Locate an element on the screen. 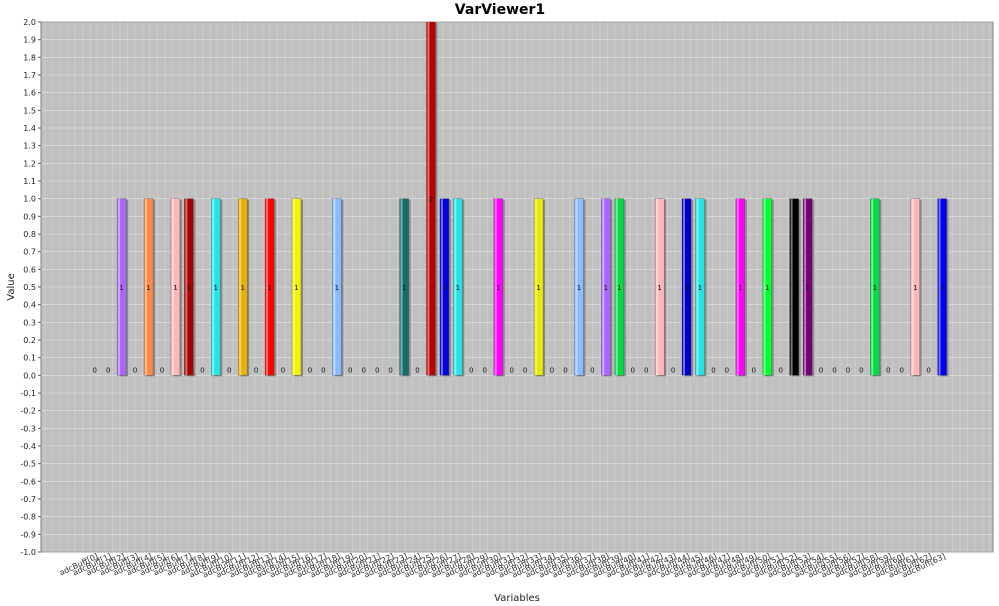 This screenshot has height=606, width=999. y-tick-label: -1.0 is located at coordinates (28, 552).